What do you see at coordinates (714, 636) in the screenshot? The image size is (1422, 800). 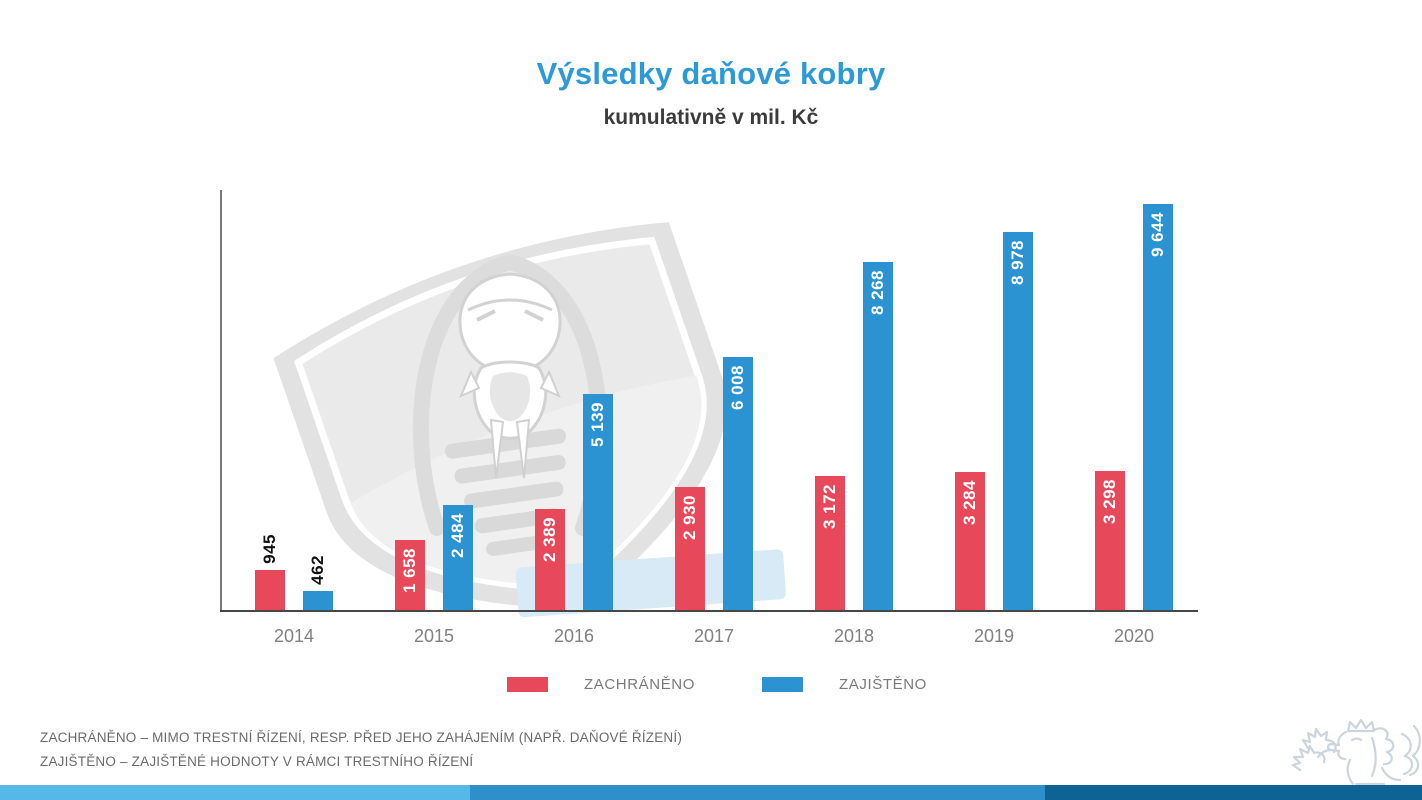 I see `x-axis-label-2017: 2017` at bounding box center [714, 636].